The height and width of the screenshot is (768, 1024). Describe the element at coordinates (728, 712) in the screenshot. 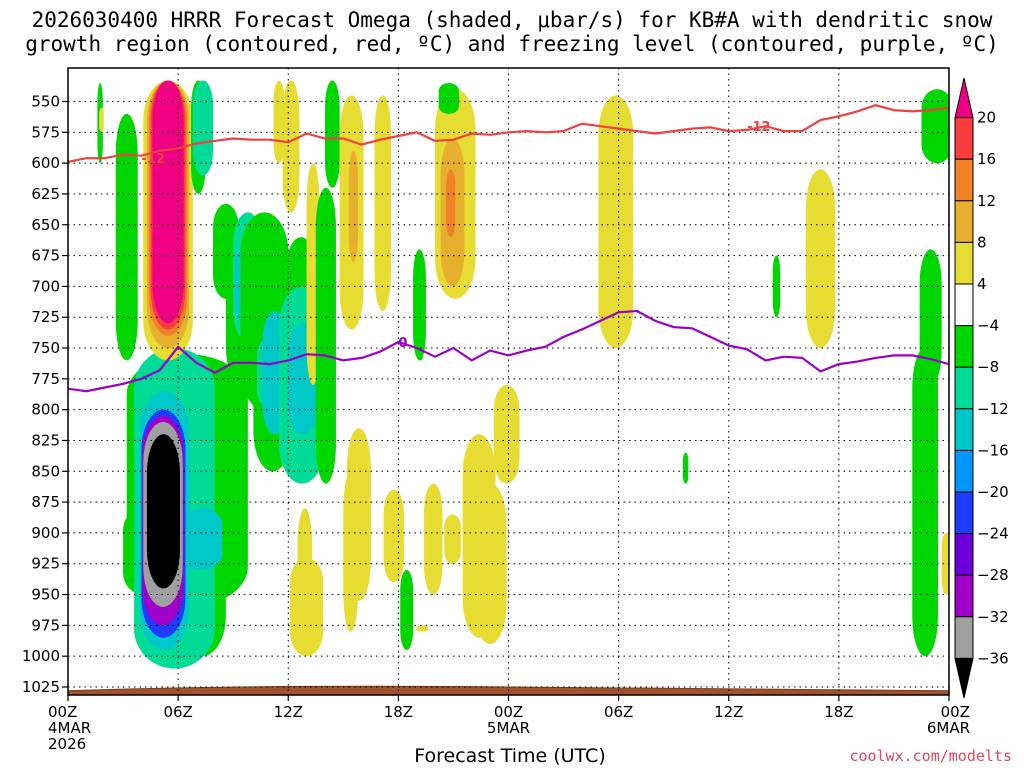

I see `x-tick-label: 12Z` at that location.